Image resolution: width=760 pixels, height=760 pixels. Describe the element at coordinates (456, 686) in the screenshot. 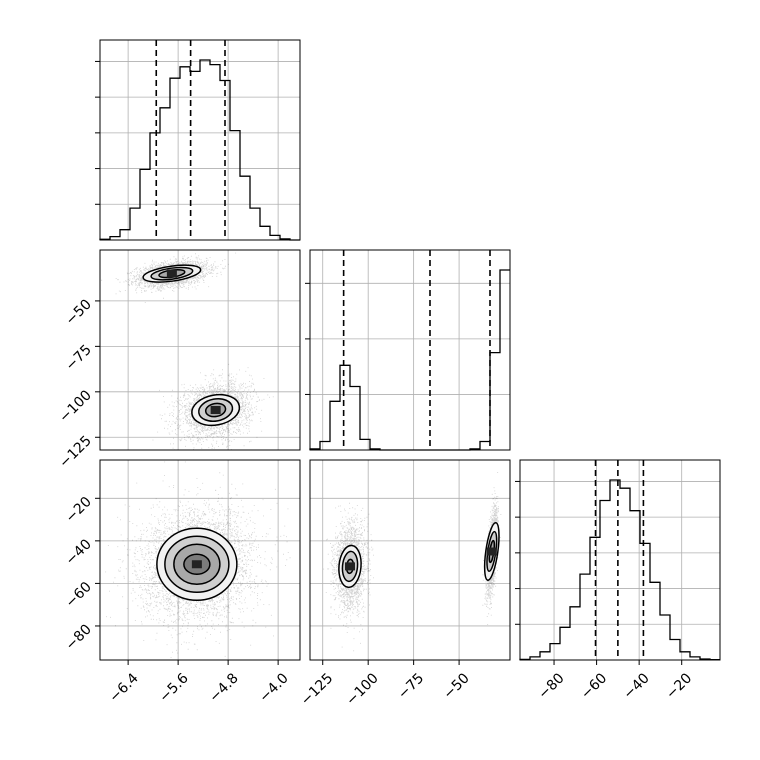

I see `x-tick-label: −50` at that location.